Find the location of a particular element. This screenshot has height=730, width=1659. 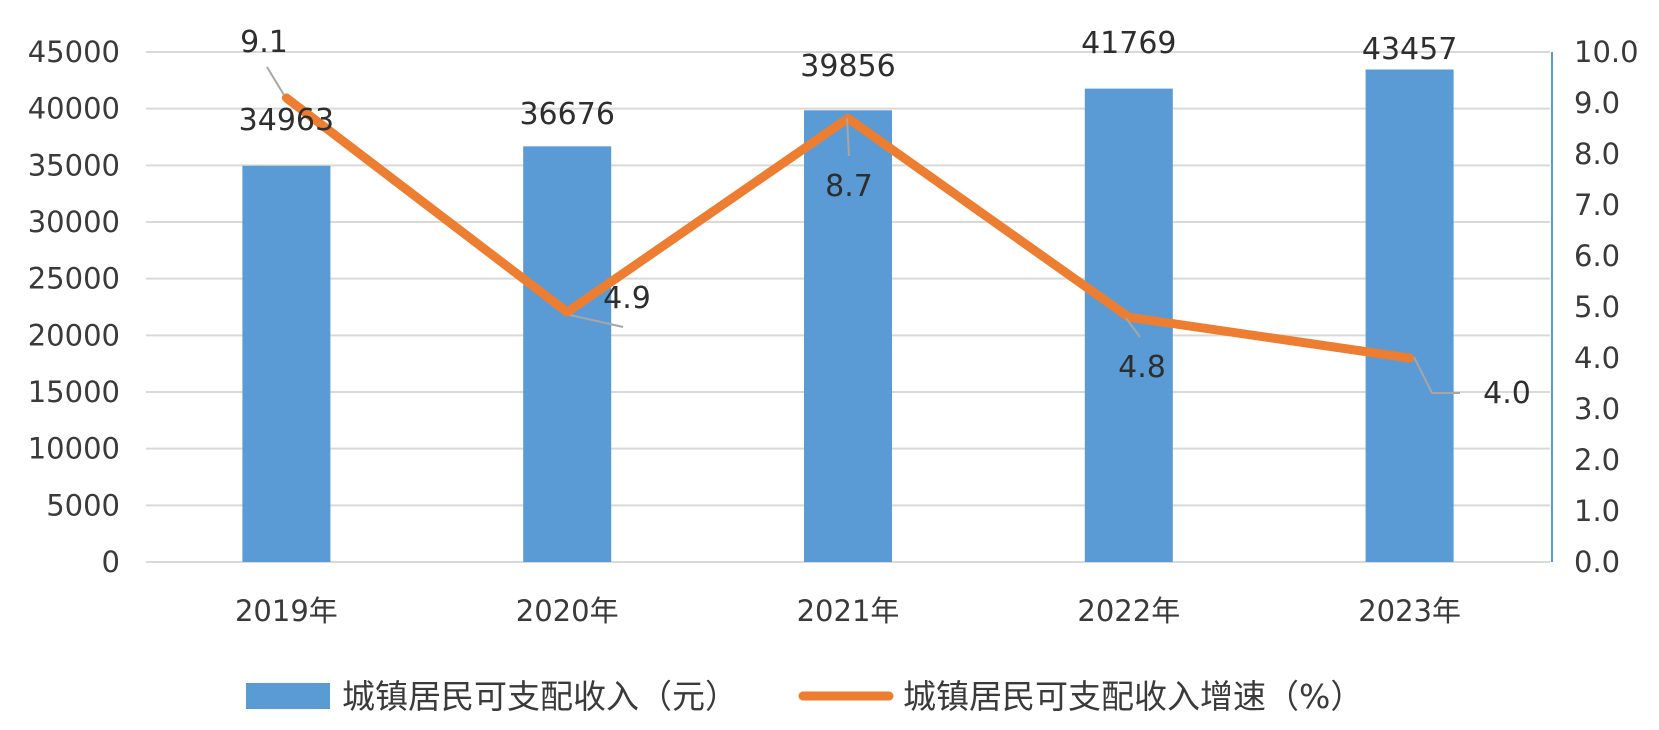

line-data-label: 8.7 is located at coordinates (849, 186).